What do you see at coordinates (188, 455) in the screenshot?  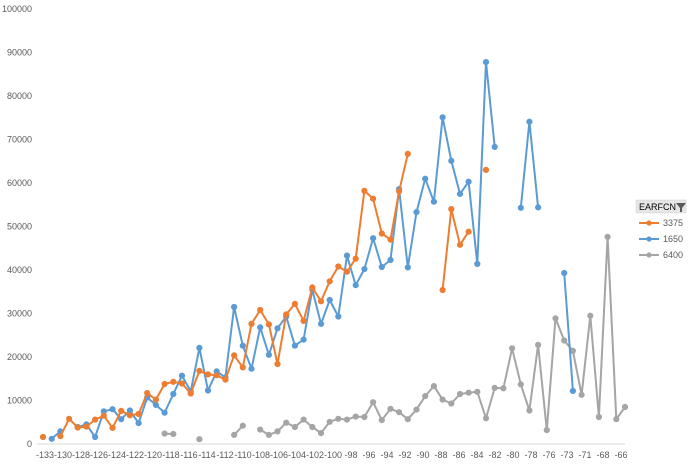 I see `x-tick-label: -116` at bounding box center [188, 455].